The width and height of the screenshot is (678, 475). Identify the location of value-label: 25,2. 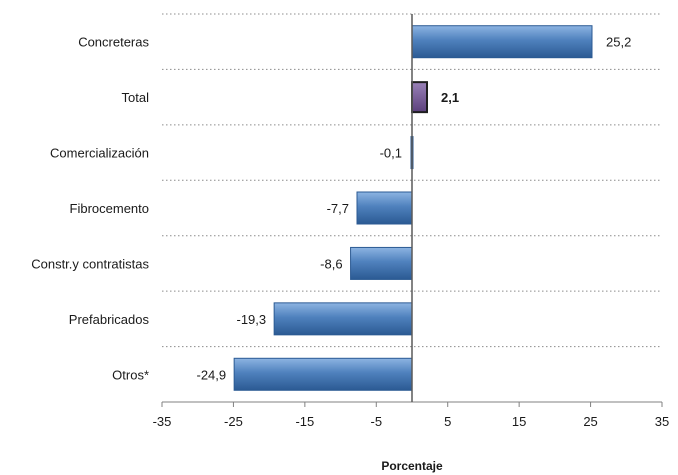
(618, 42).